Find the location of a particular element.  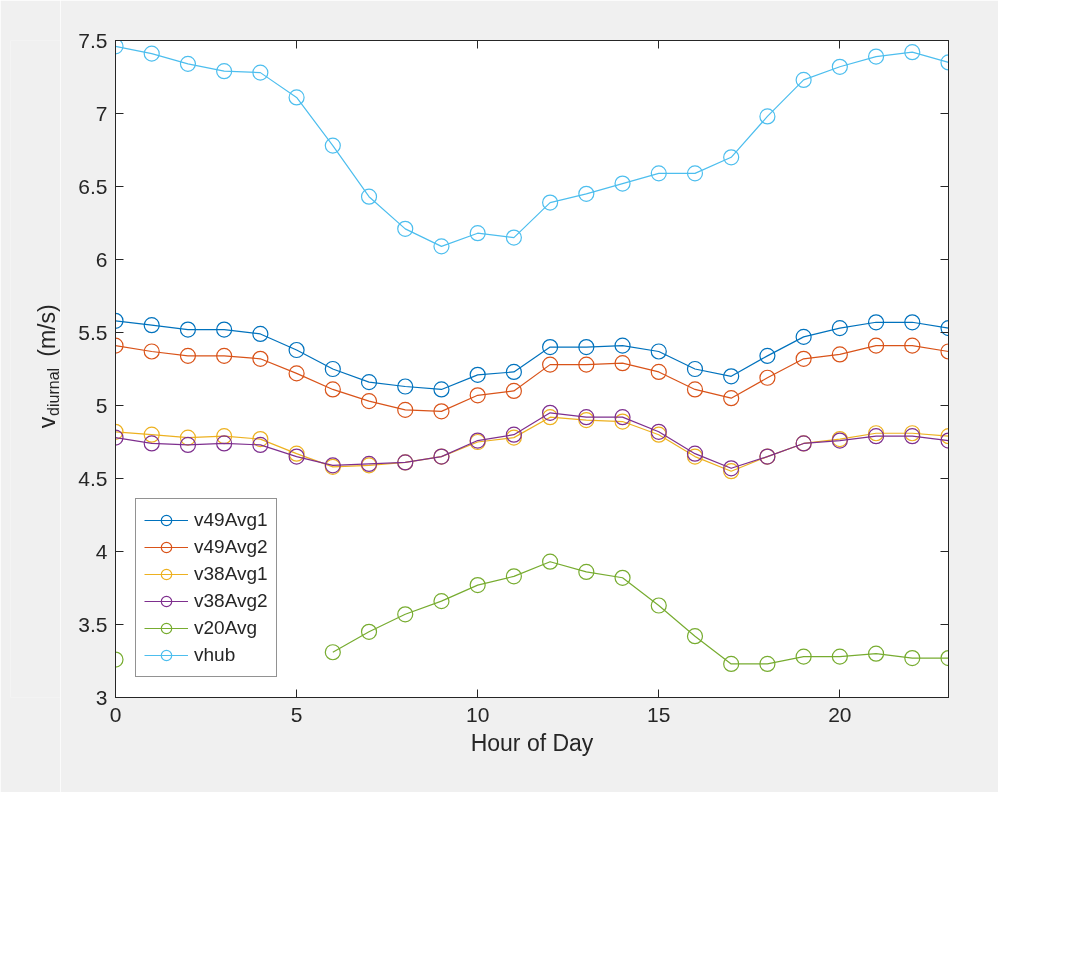

legend-label: v20Avg is located at coordinates (226, 628).